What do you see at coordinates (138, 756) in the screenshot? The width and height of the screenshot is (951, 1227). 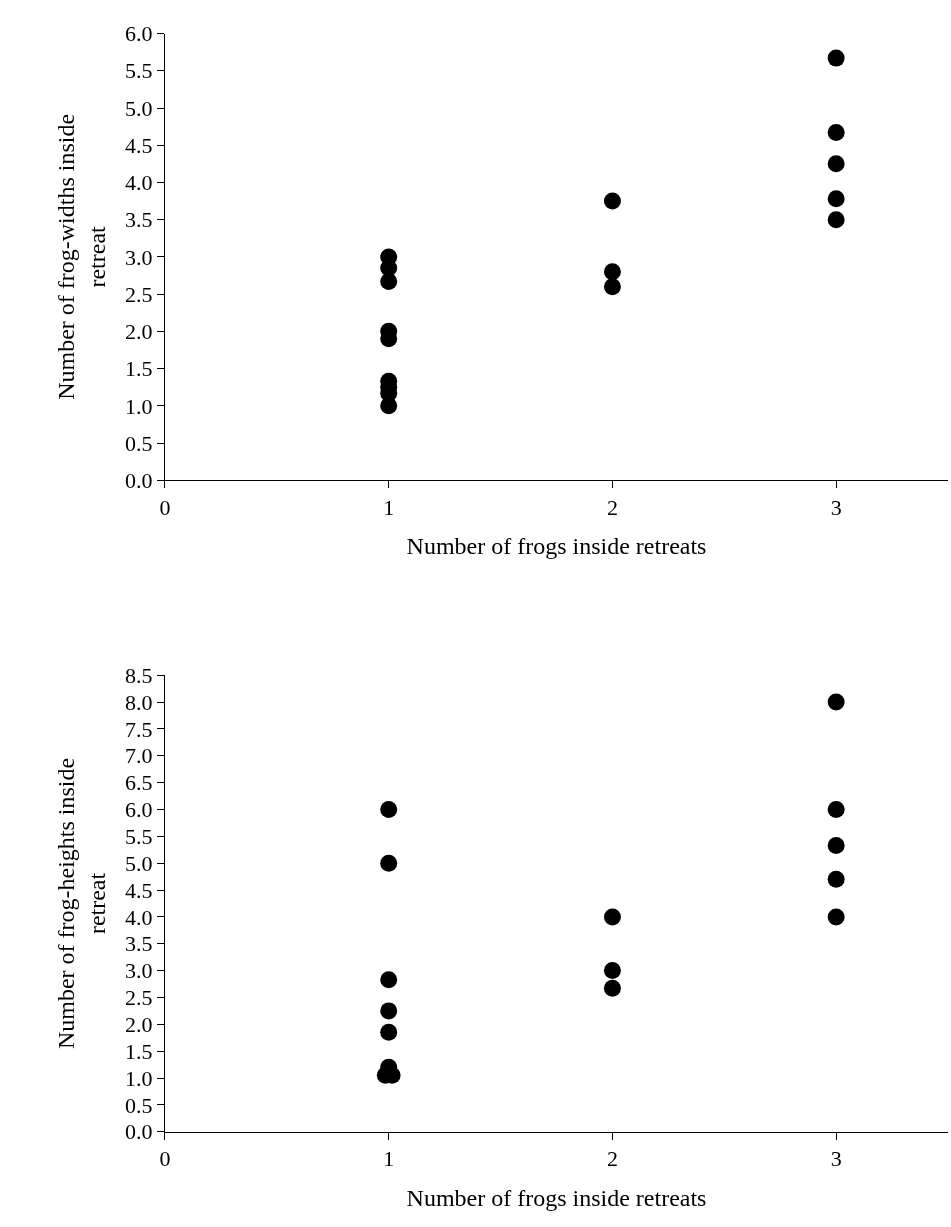 I see `y-tick-label: 7.0` at bounding box center [138, 756].